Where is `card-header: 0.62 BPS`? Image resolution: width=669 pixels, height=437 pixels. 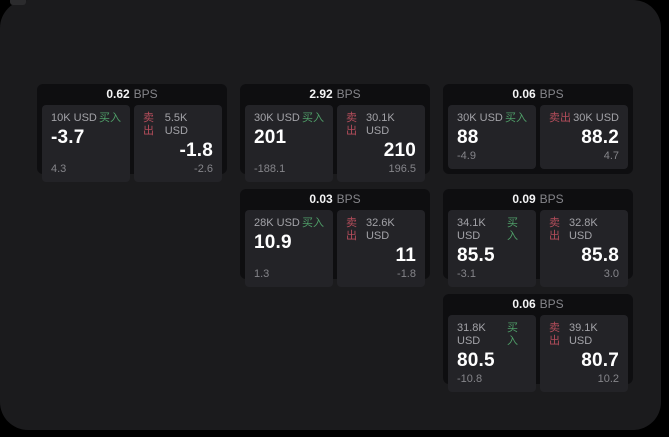
card-header: 0.62 BPS is located at coordinates (132, 94).